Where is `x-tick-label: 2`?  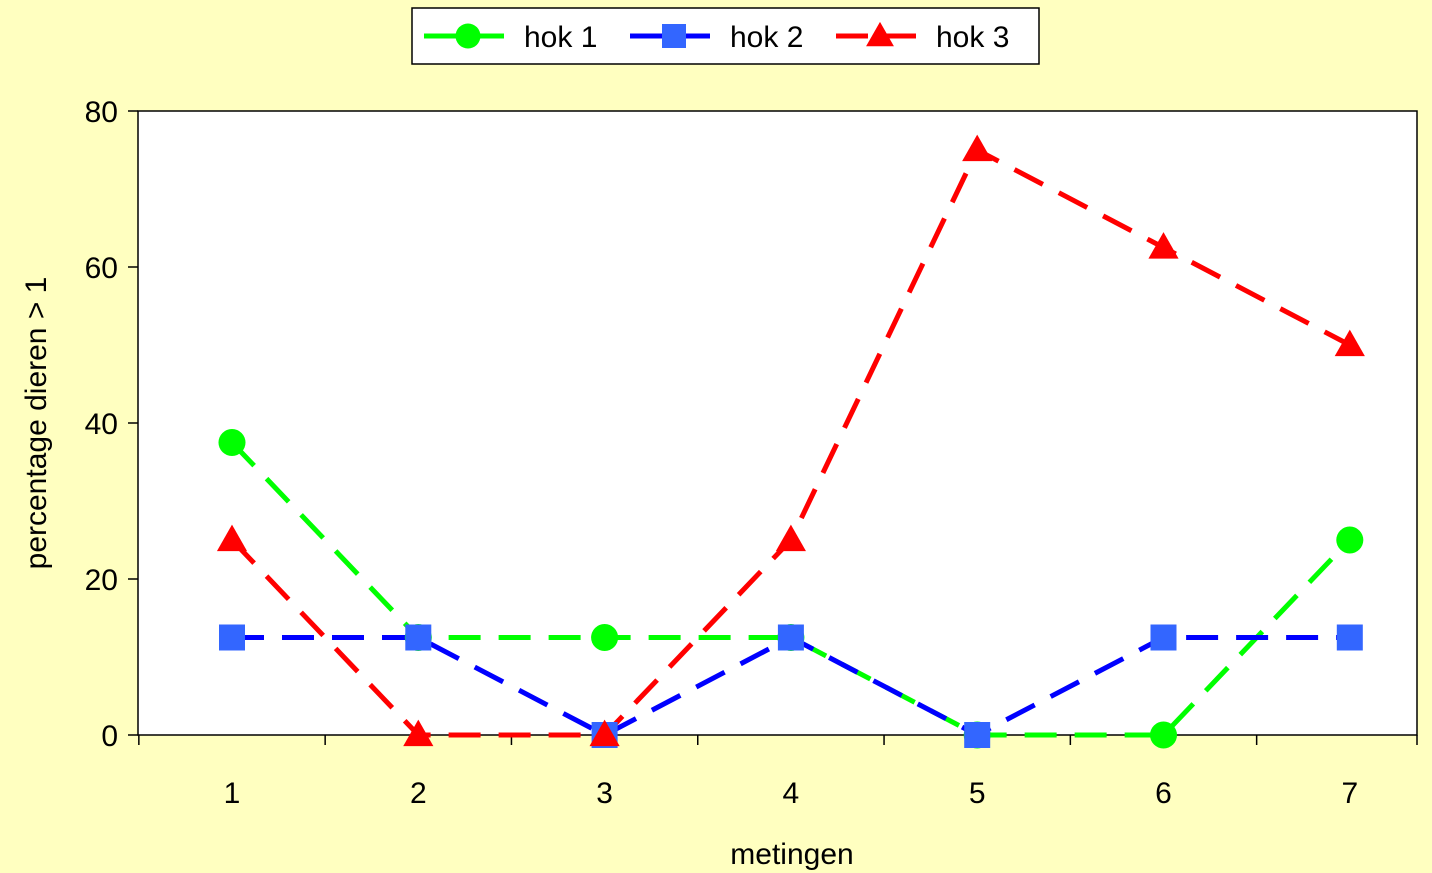
x-tick-label: 2 is located at coordinates (418, 793).